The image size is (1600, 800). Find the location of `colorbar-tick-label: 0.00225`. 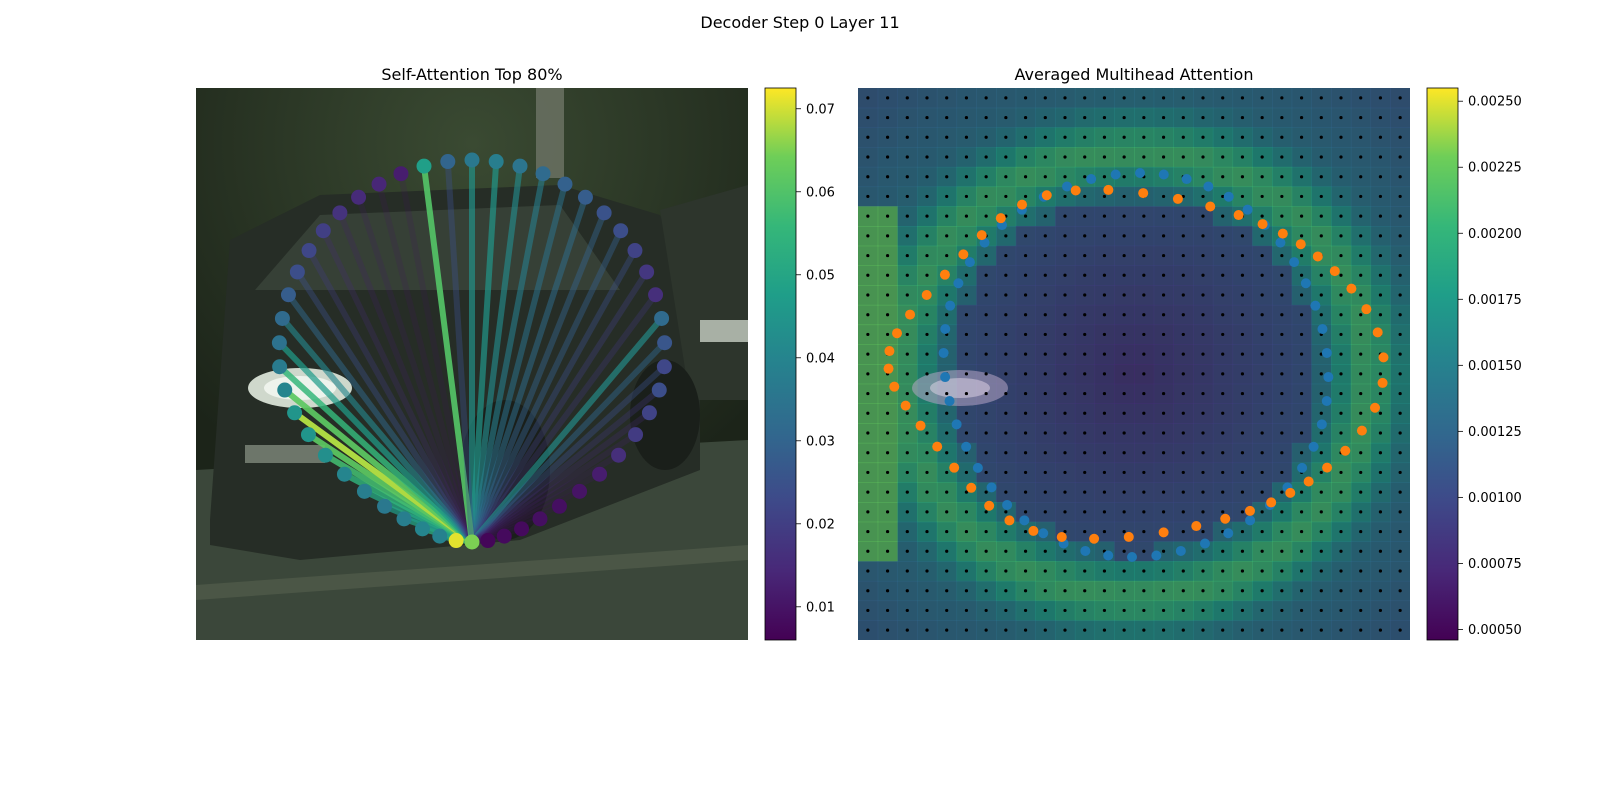

colorbar-tick-label: 0.00225 is located at coordinates (1495, 168).